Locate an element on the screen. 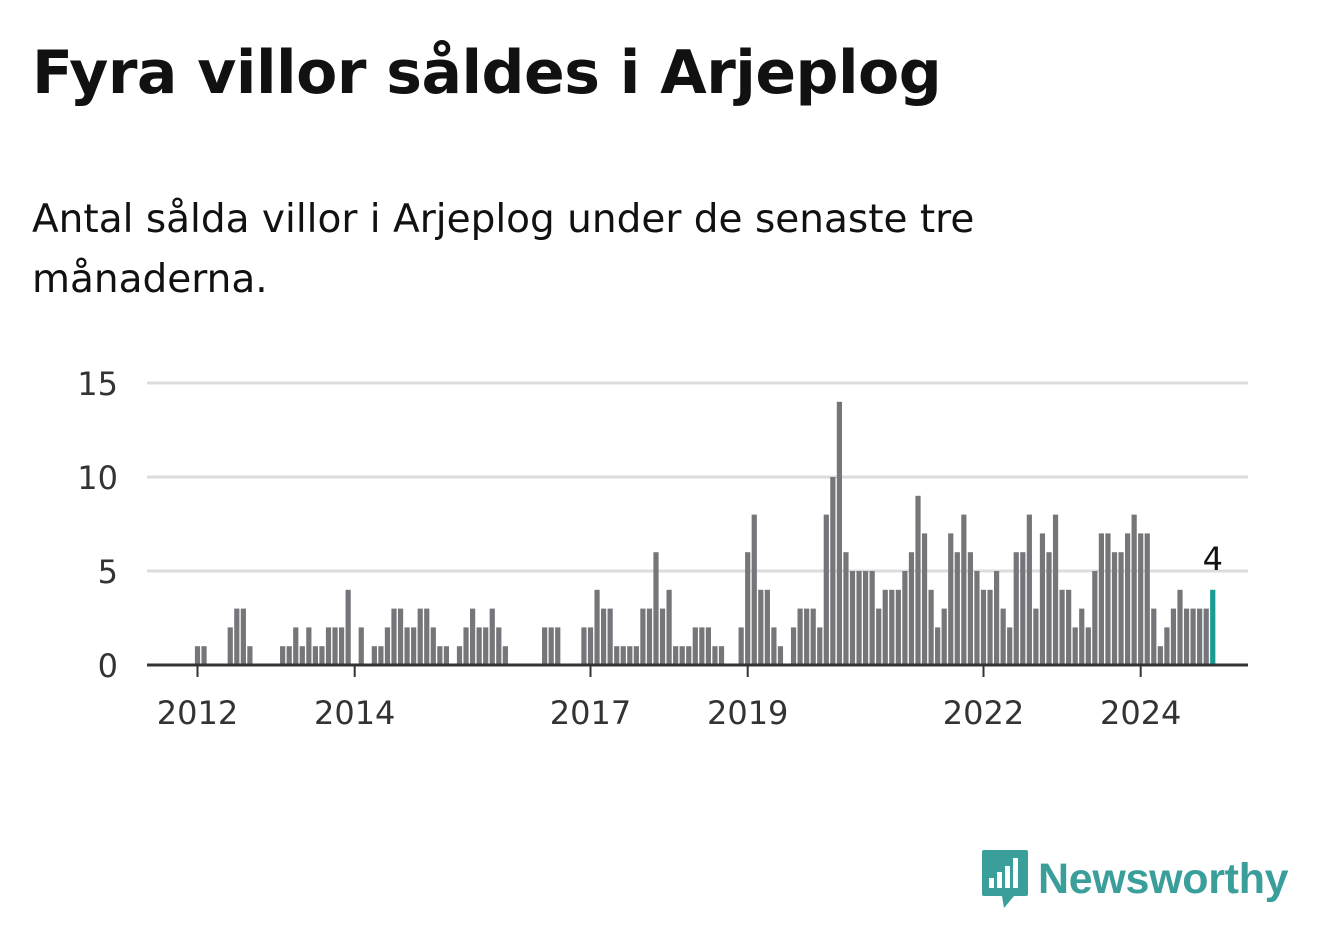 The height and width of the screenshot is (939, 1322). newsworthy-logo: Newsworthy is located at coordinates (1134, 879).